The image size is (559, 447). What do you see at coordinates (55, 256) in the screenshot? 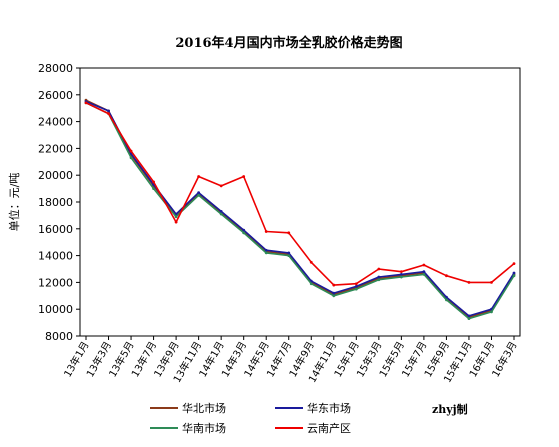
I see `y-tick-label: 14000` at bounding box center [55, 256].